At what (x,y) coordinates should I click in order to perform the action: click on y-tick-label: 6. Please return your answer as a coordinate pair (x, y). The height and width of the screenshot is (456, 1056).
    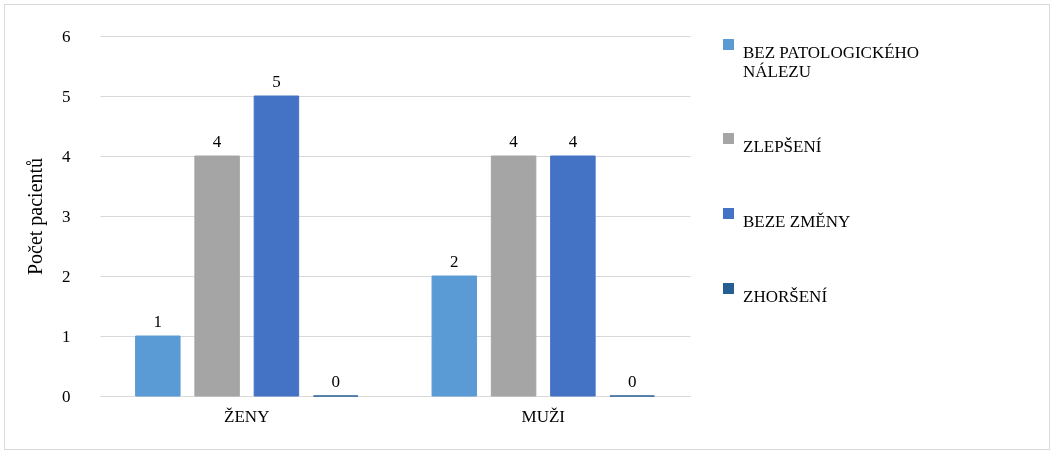
    Looking at the image, I should click on (66, 36).